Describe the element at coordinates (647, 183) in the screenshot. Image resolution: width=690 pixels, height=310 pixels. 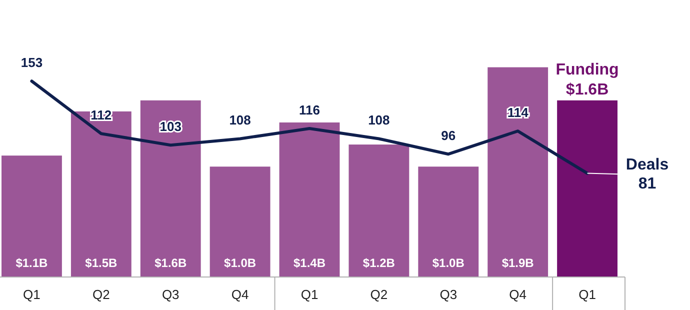
I see `data-label: 81` at that location.